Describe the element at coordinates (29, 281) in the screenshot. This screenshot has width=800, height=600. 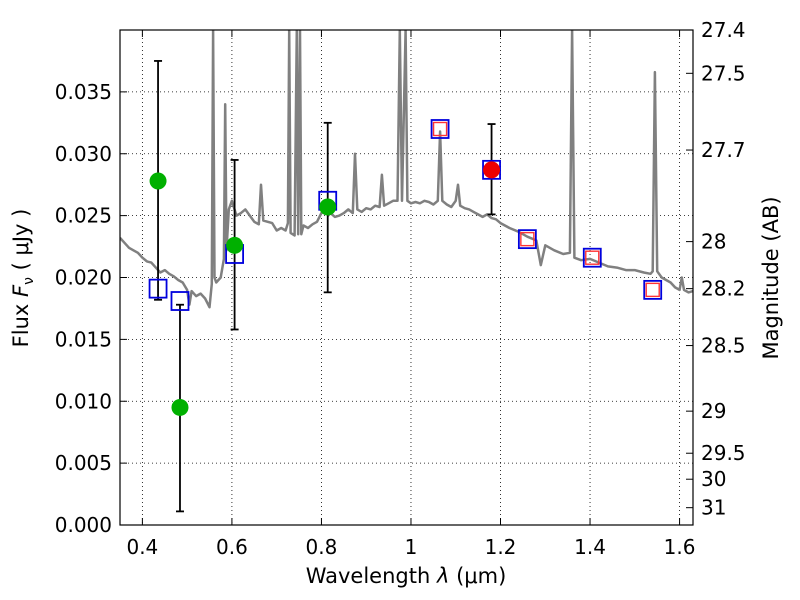
I see `y-axis-title-subscript: ν` at that location.